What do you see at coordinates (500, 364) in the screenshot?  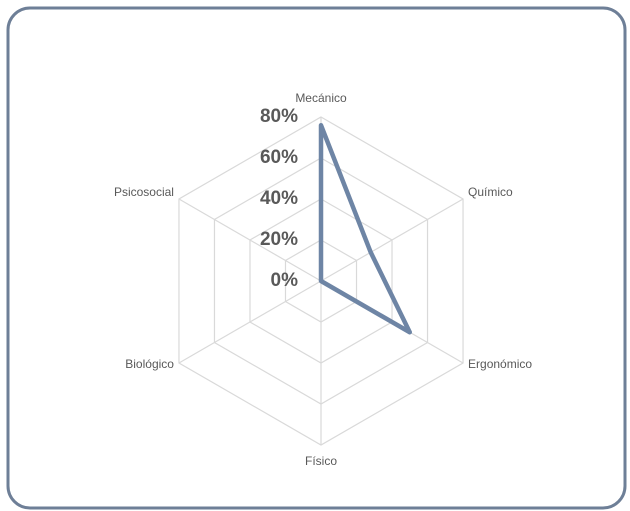 I see `category-label: Ergonómico` at bounding box center [500, 364].